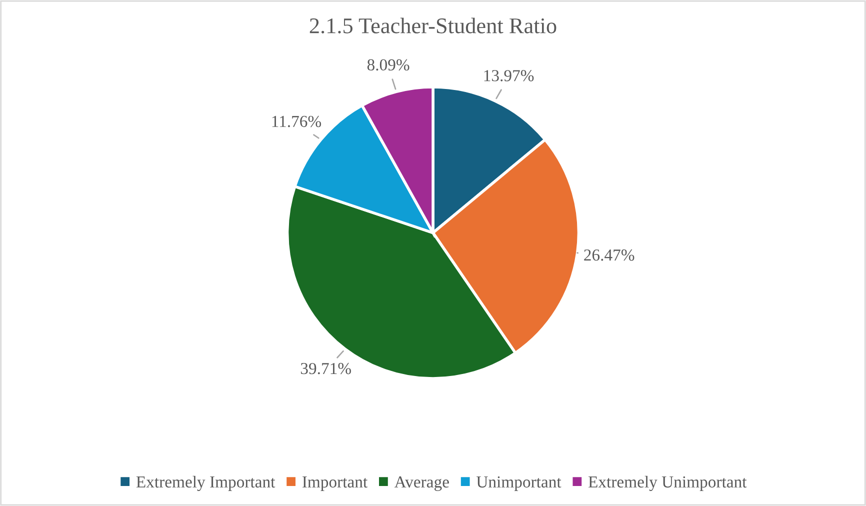 The image size is (866, 506). What do you see at coordinates (325, 368) in the screenshot?
I see `data-label: 39.71%` at bounding box center [325, 368].